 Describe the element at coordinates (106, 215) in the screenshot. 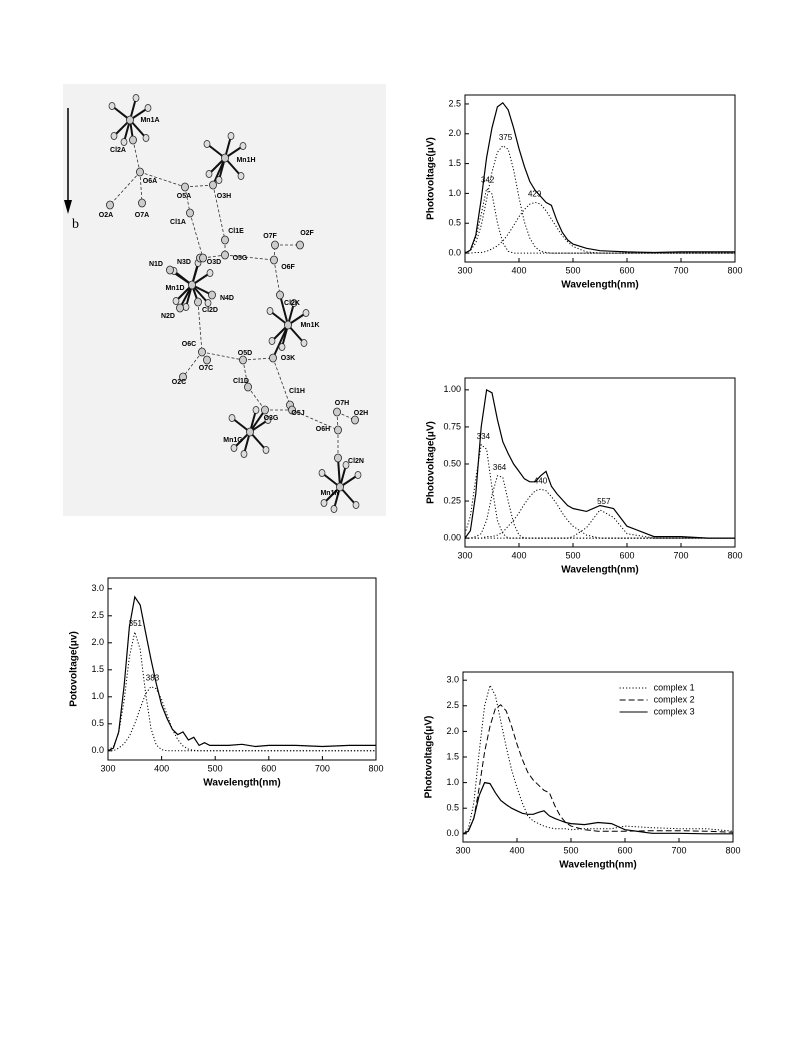

I see `atom-label: O2A` at that location.